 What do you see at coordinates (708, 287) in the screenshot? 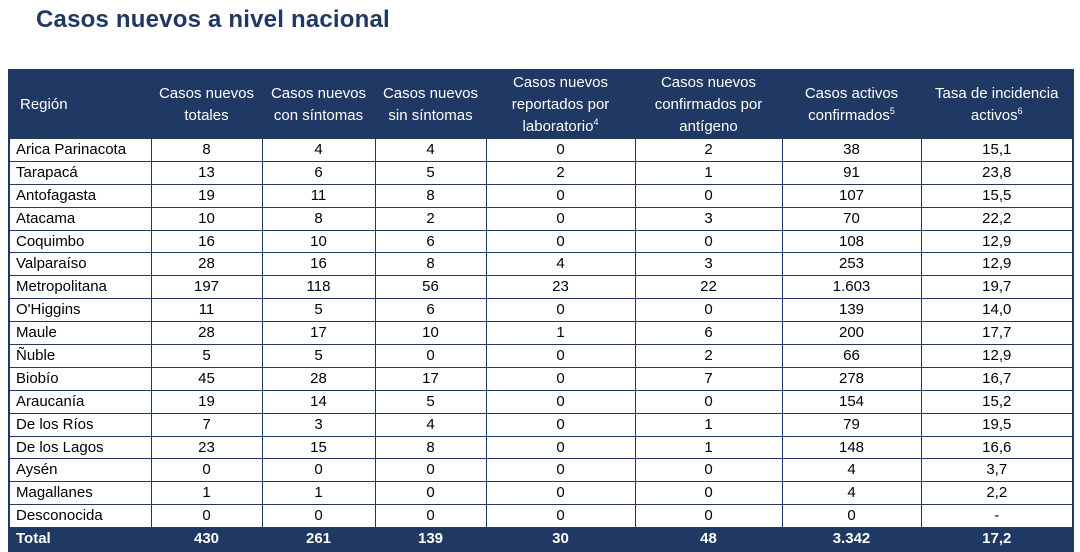
I see `value-cell: 22` at bounding box center [708, 287].